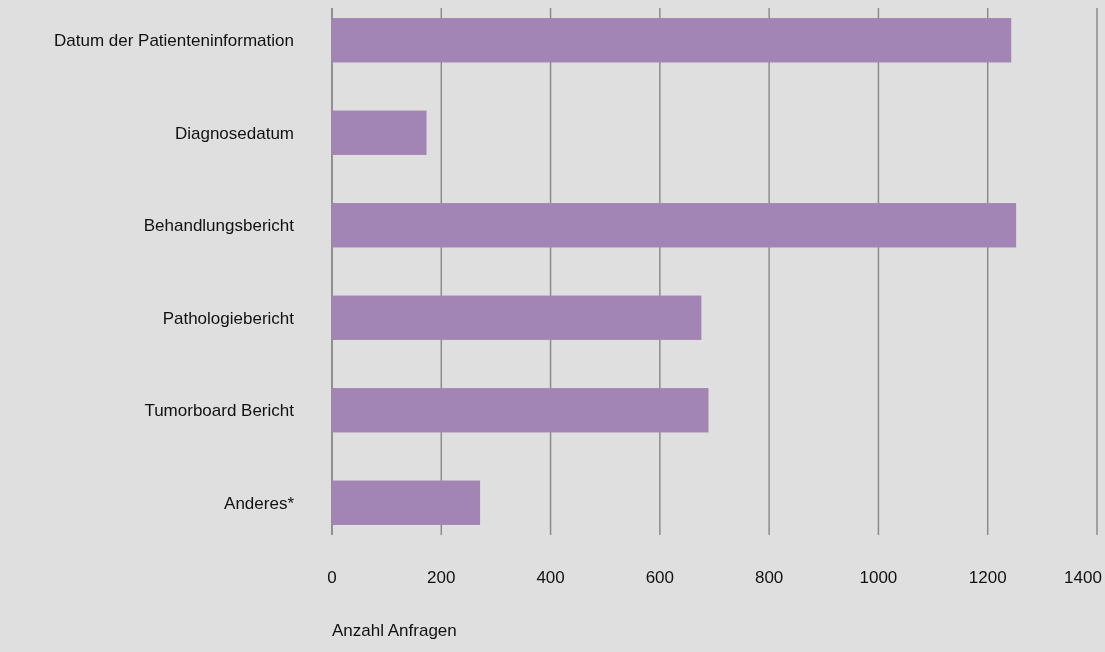 The height and width of the screenshot is (652, 1105). Describe the element at coordinates (878, 577) in the screenshot. I see `x-tick-label: 1000` at that location.